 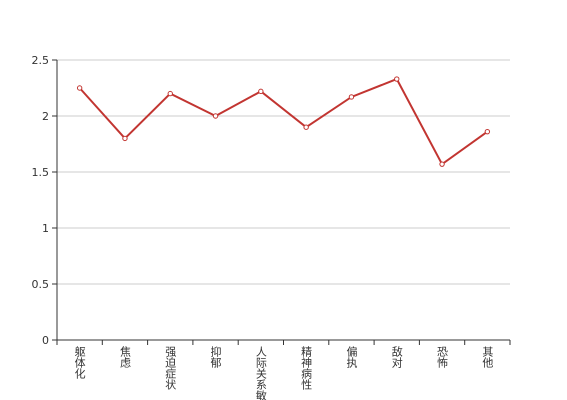 I want to click on x-tick-label: 强迫症状, so click(x=170, y=368).